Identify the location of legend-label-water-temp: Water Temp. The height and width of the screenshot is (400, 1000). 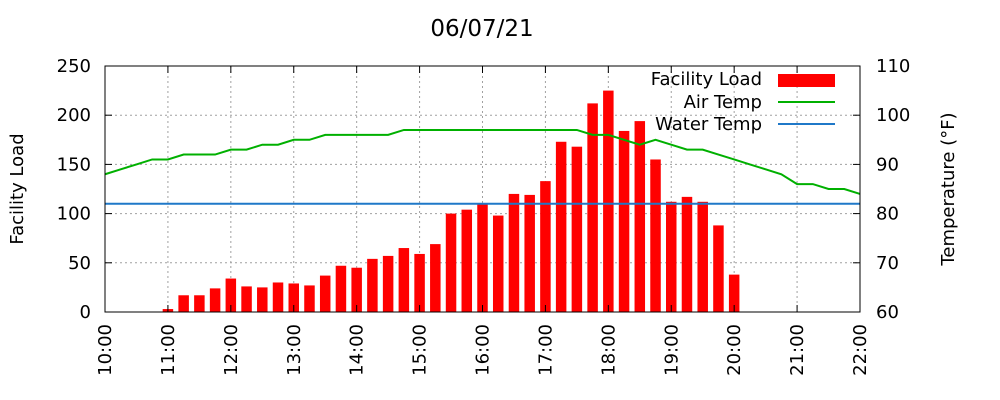
(708, 124).